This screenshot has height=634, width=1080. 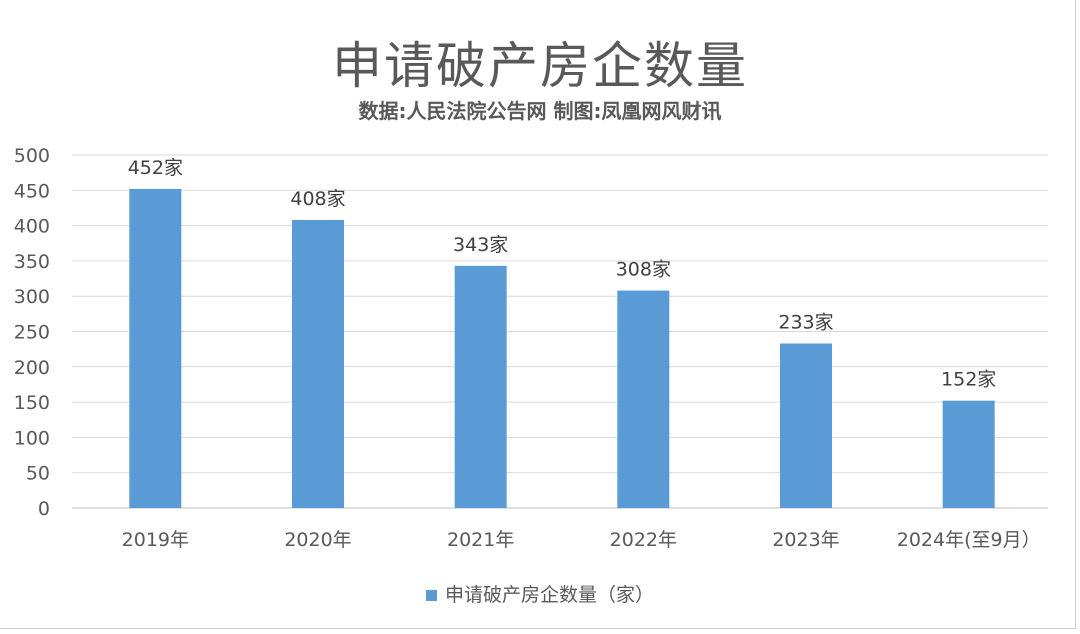 I want to click on data-label: 308家, so click(x=643, y=270).